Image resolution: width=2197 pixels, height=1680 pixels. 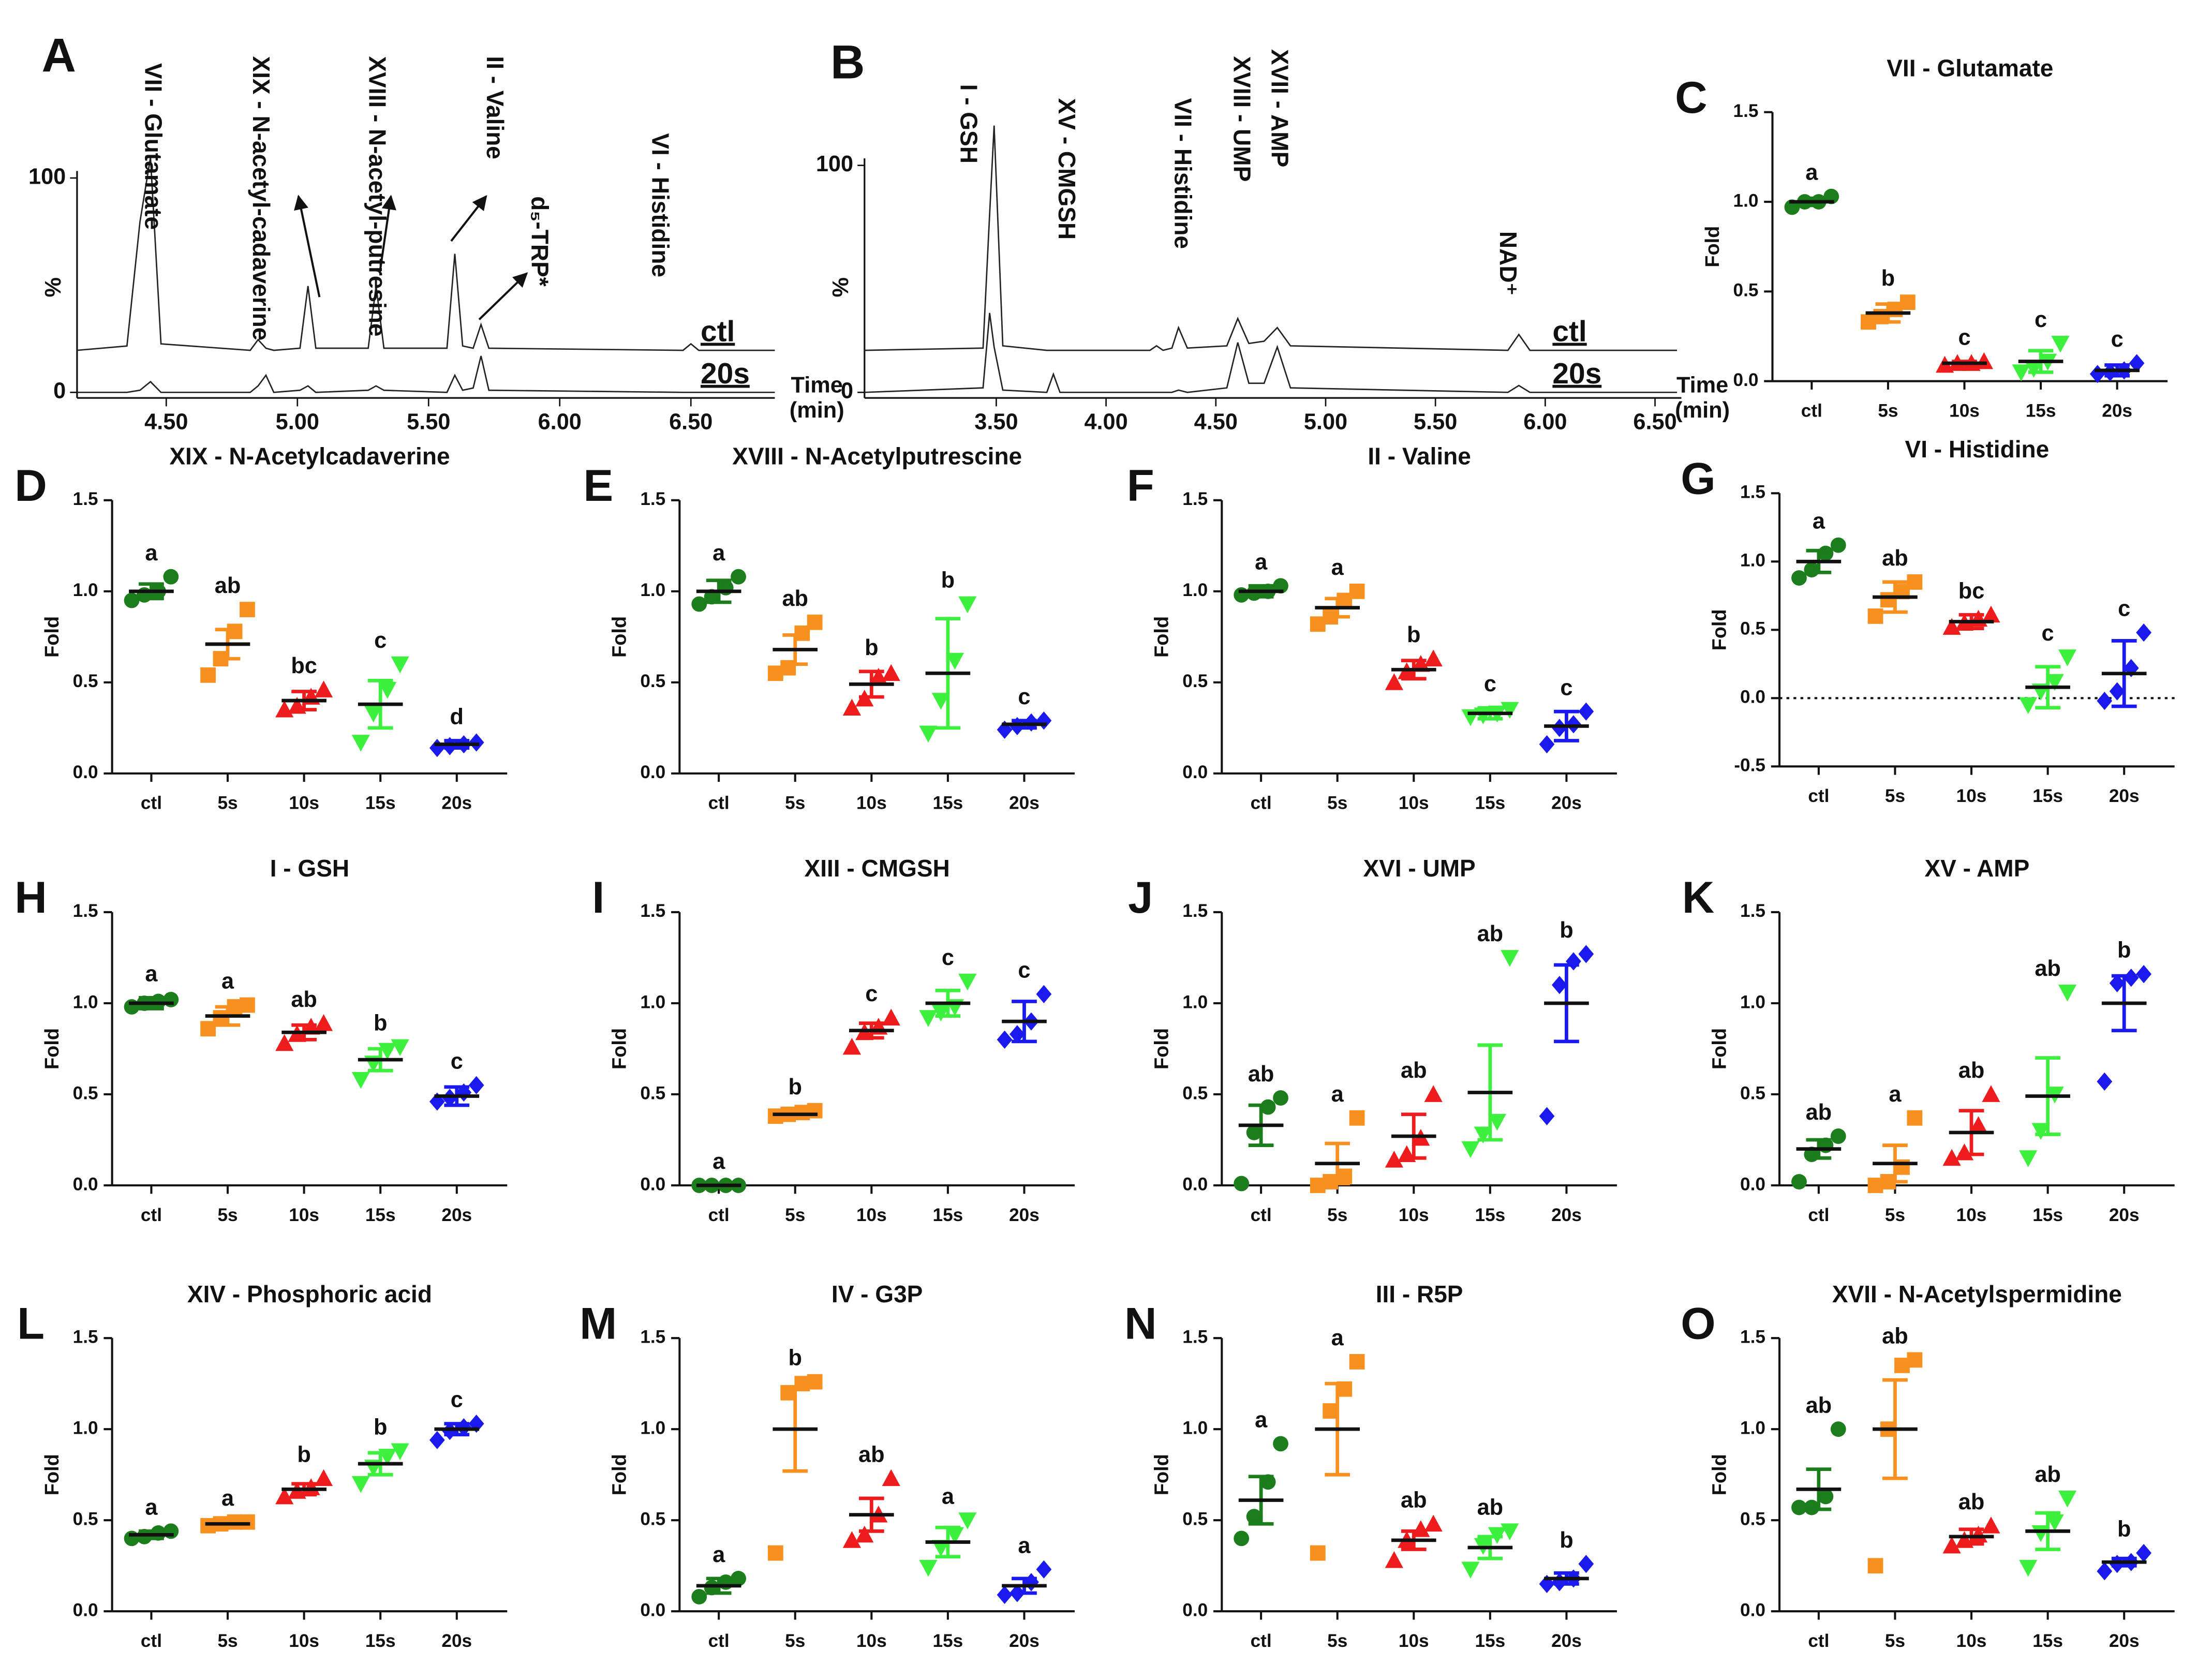 I want to click on peak-annotation: d₅-TRP*, so click(x=541, y=241).